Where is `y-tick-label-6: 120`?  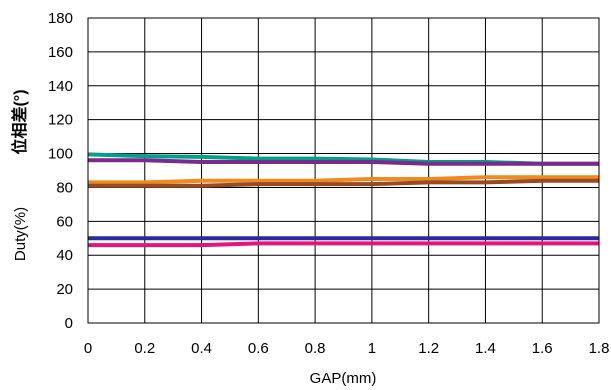
y-tick-label-6: 120 is located at coordinates (60, 120).